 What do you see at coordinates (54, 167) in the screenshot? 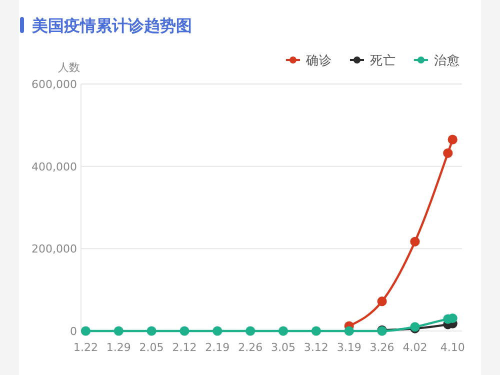
I see `y-tick-label: 400,000` at bounding box center [54, 167].